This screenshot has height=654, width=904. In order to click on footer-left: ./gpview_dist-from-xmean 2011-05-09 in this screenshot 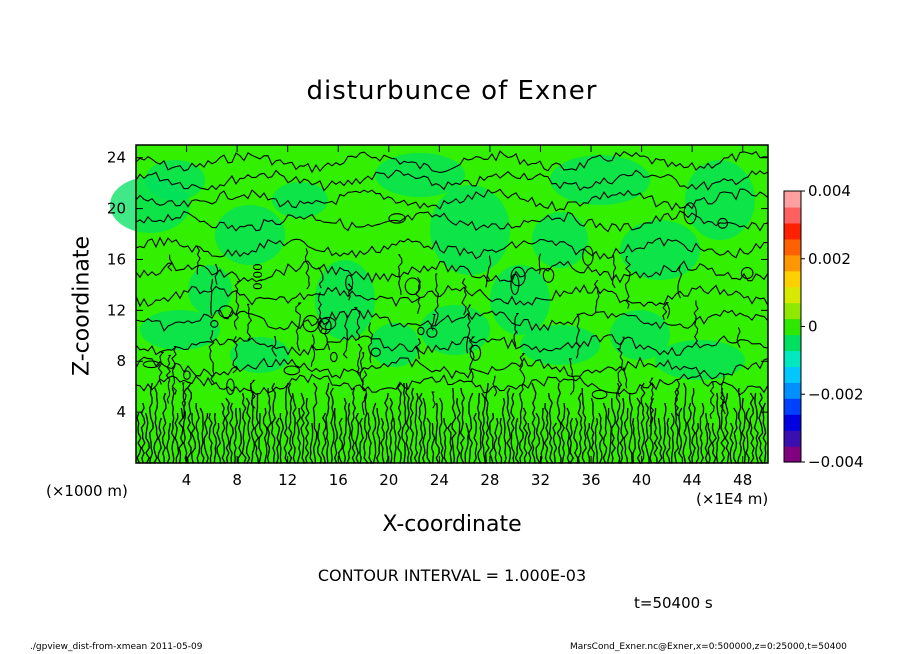, I will do `click(116, 647)`.